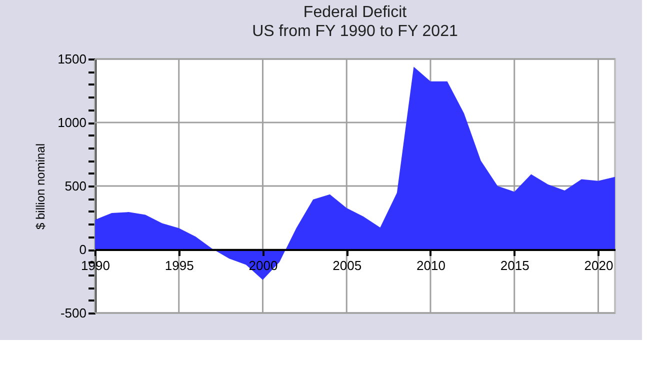  Describe the element at coordinates (82, 249) in the screenshot. I see `y-tick-label: 0` at that location.